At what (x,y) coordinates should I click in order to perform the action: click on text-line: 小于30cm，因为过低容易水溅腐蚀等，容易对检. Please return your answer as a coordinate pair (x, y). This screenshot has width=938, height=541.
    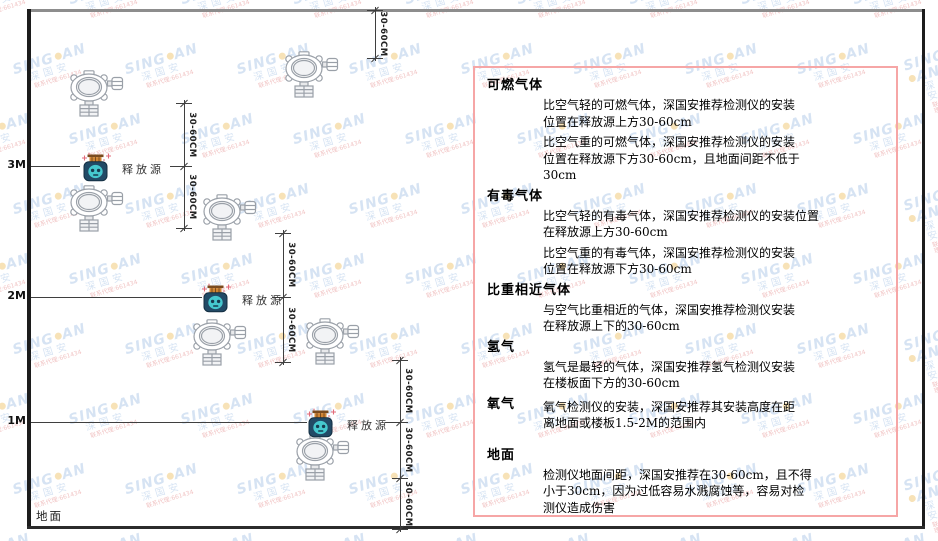
    Looking at the image, I should click on (674, 491).